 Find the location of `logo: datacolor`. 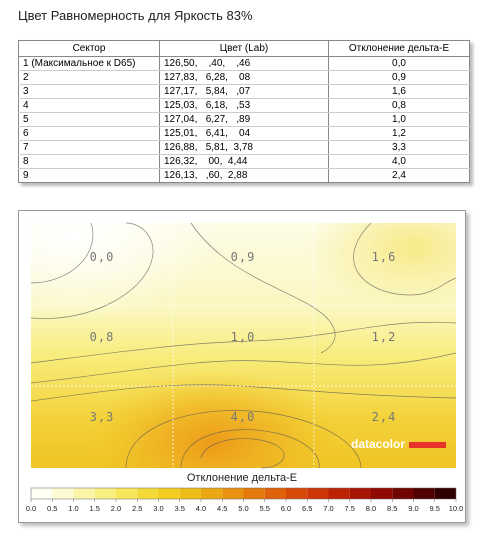

logo: datacolor is located at coordinates (378, 444).